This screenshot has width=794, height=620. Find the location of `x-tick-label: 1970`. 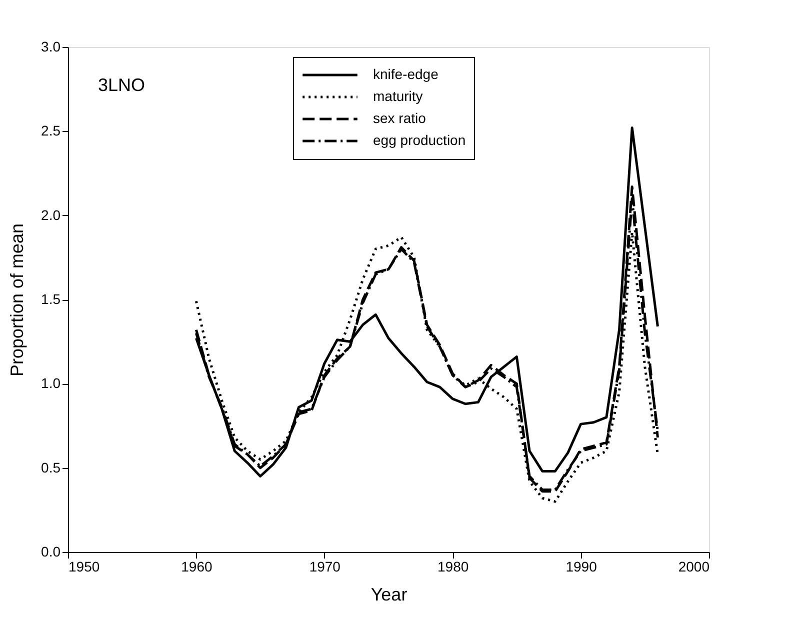

x-tick-label: 1970 is located at coordinates (325, 566).